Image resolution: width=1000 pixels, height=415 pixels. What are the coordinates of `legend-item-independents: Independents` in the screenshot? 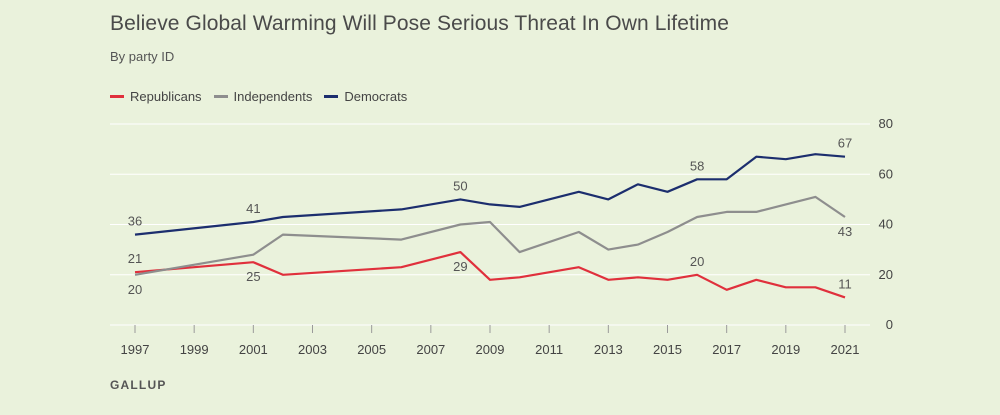 It's located at (263, 96).